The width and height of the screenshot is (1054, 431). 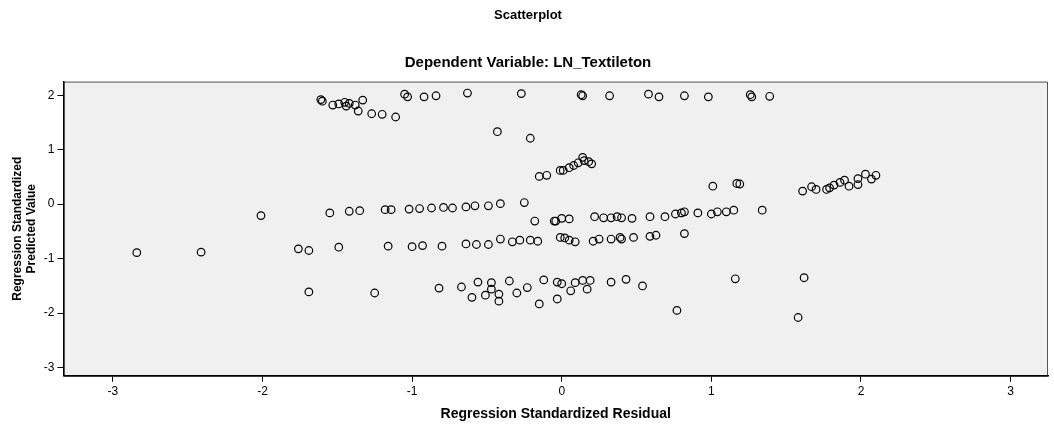 What do you see at coordinates (555, 413) in the screenshot?
I see `x-axis-title: Regression Standardized Residual` at bounding box center [555, 413].